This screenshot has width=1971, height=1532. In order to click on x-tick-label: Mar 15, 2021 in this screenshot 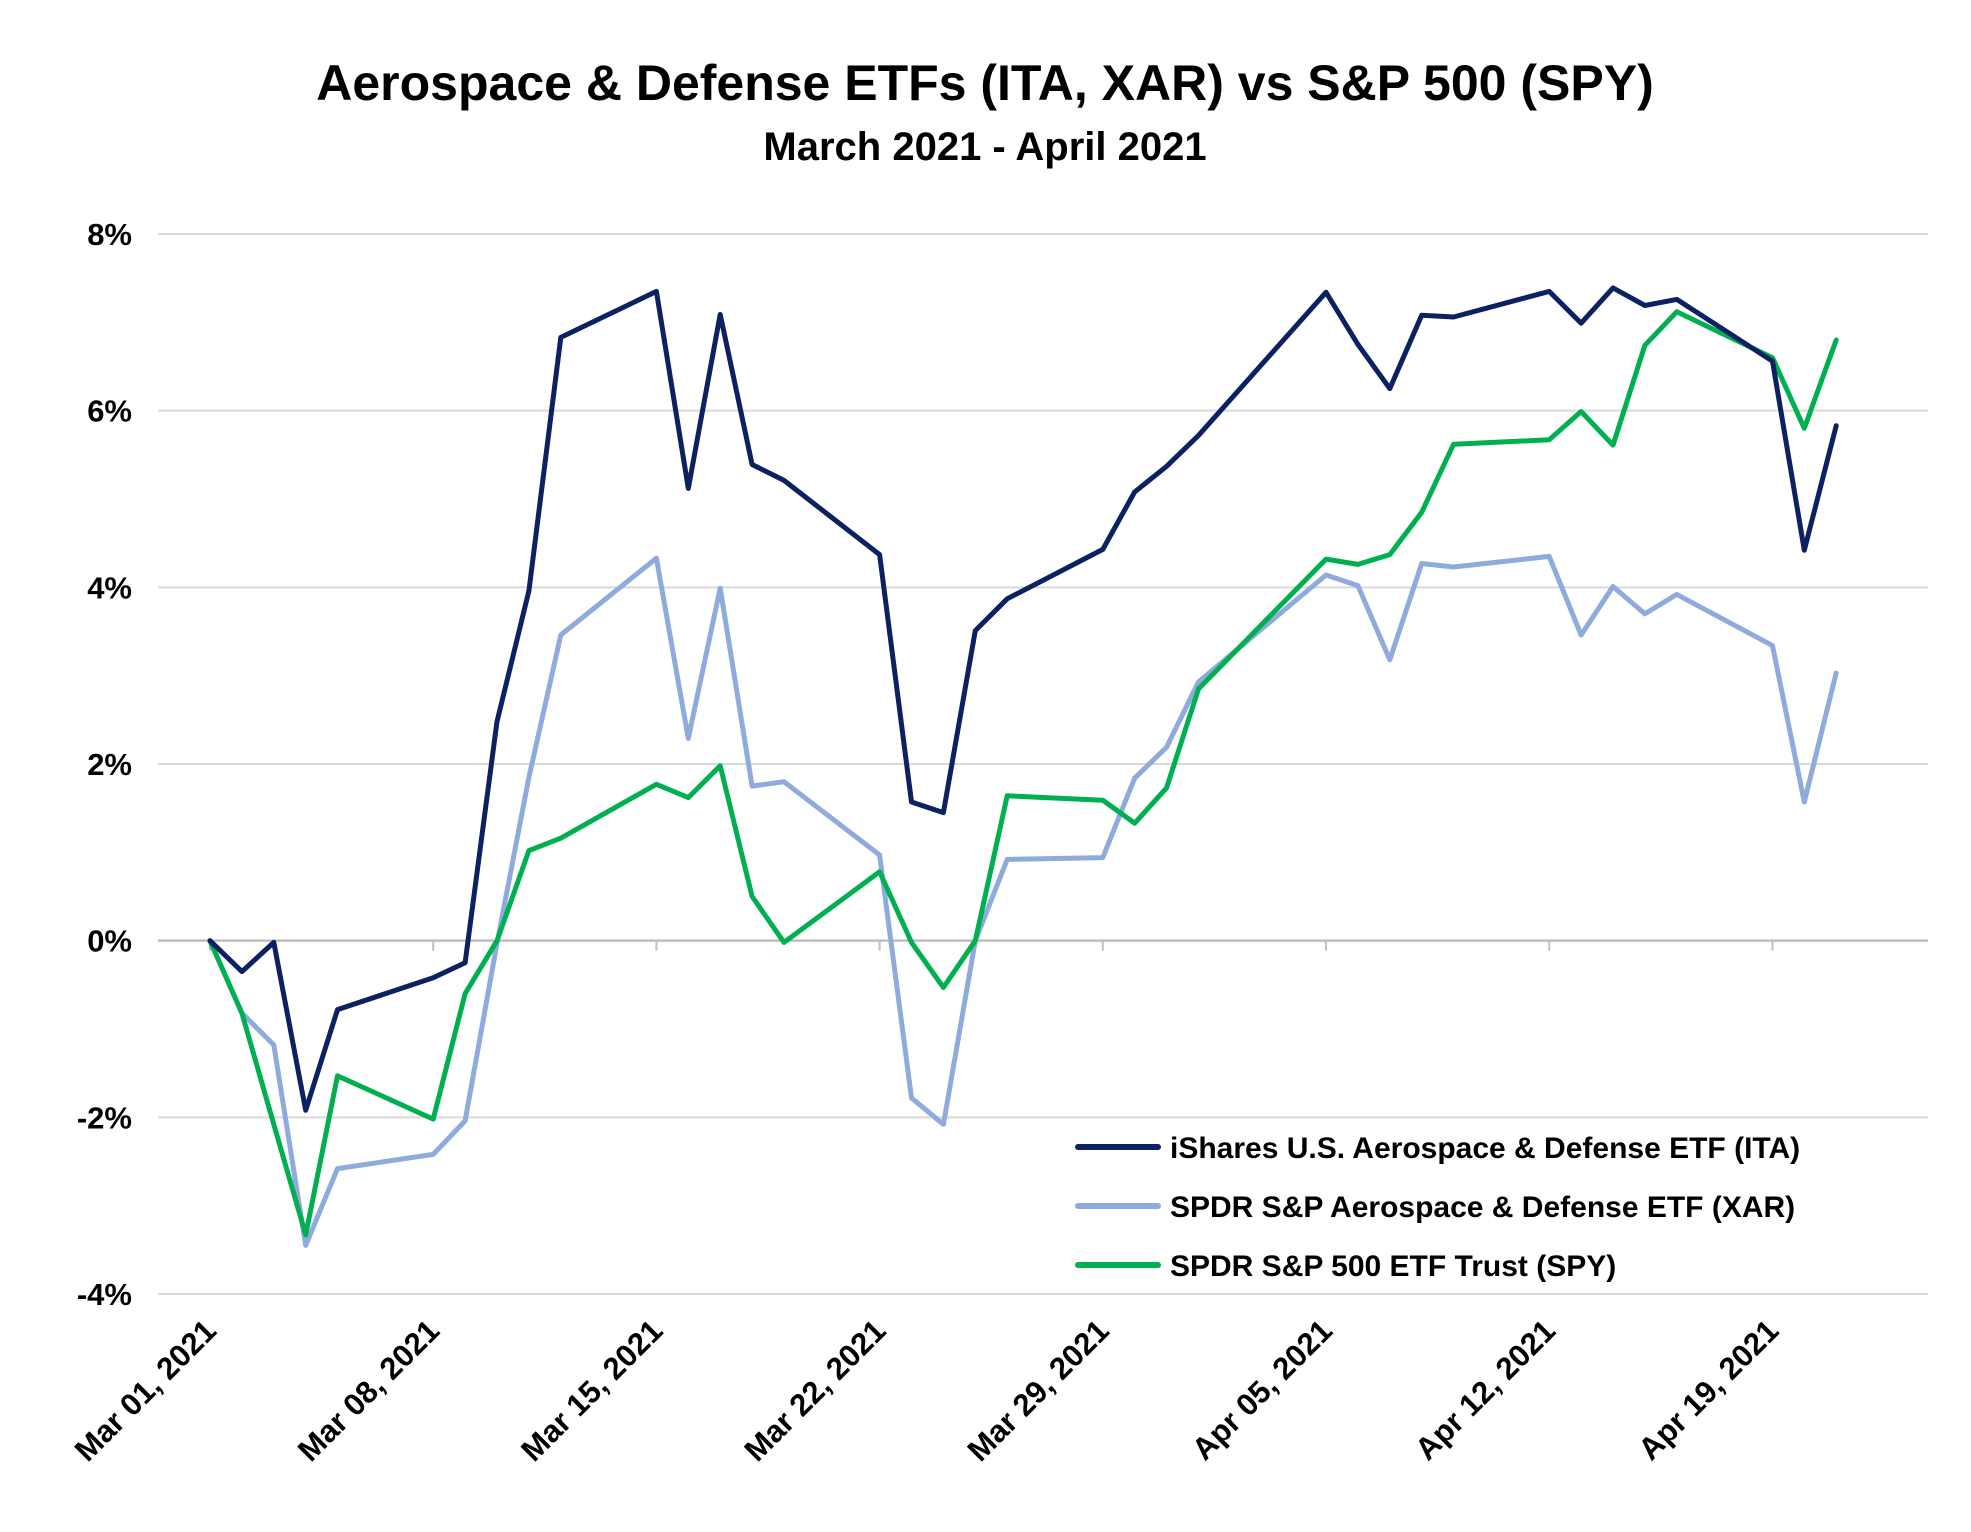, I will do `click(591, 1390)`.